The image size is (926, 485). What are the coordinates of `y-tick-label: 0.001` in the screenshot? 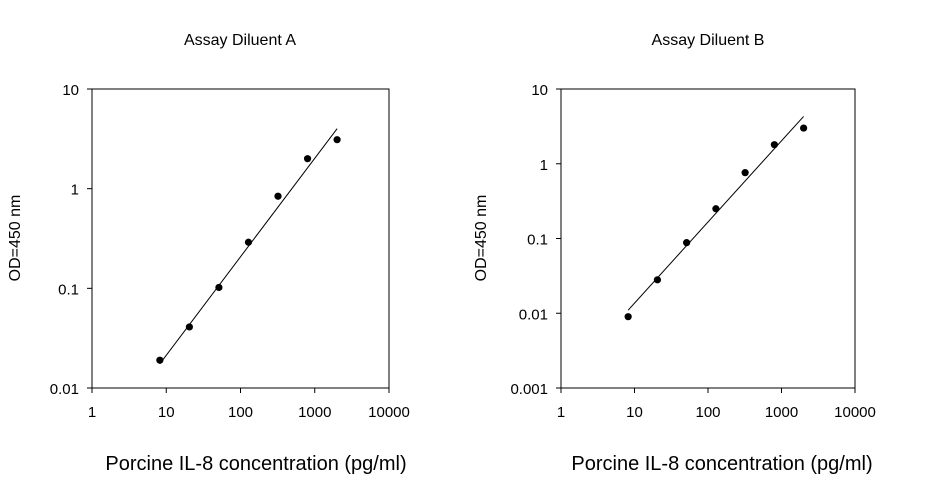 It's located at (529, 389).